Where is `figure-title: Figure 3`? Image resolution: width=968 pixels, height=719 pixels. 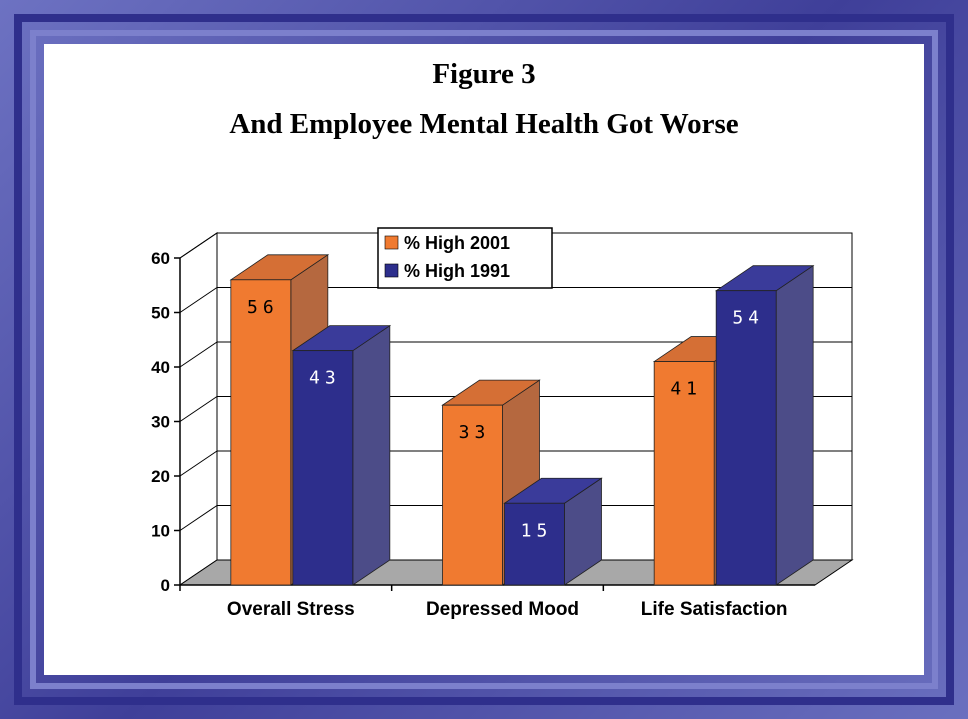
figure-title: Figure 3 is located at coordinates (484, 74).